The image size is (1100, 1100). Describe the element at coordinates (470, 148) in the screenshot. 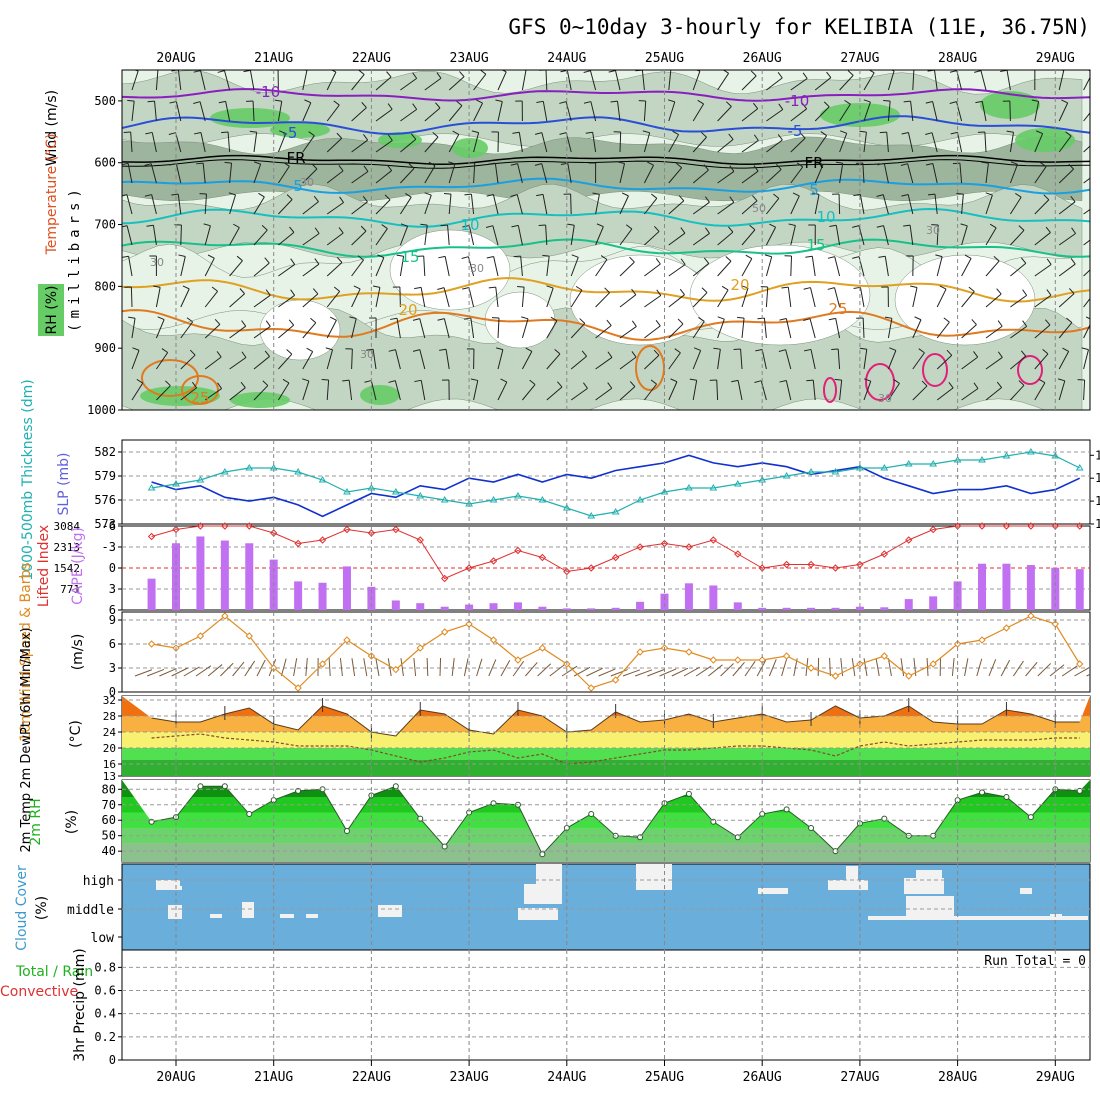

I see `moist-patch` at that location.